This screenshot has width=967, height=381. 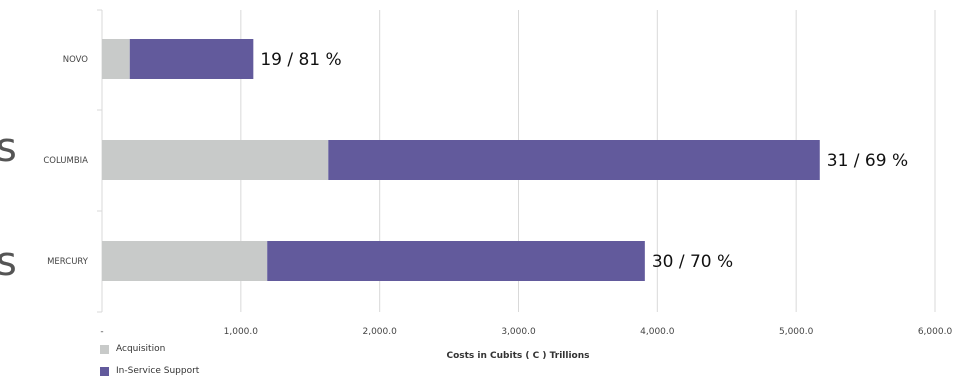 I want to click on x-tick-label: 1,000.0, so click(x=241, y=332).